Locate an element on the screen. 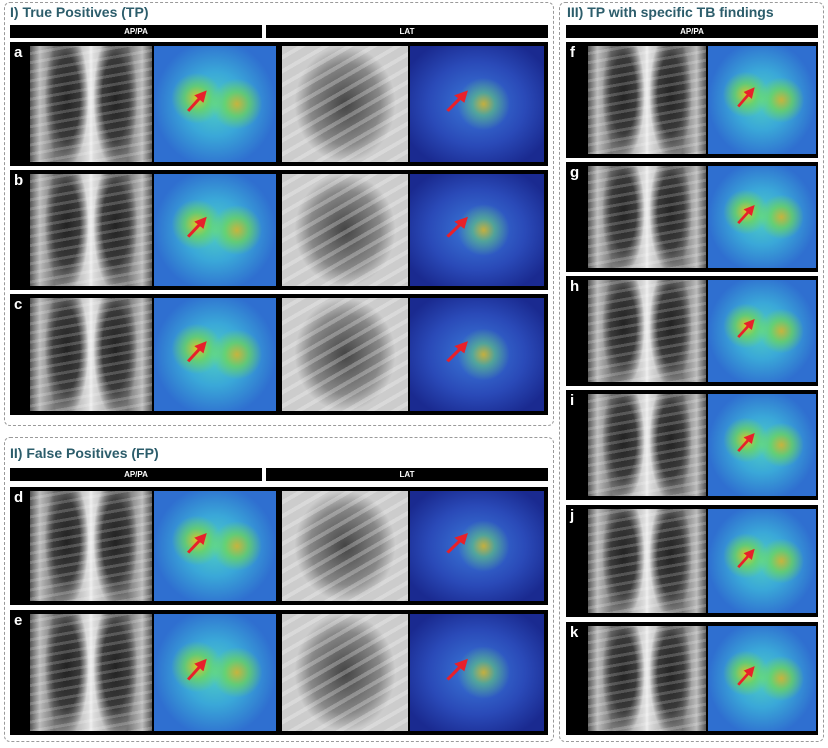  row-label: j is located at coordinates (572, 515).